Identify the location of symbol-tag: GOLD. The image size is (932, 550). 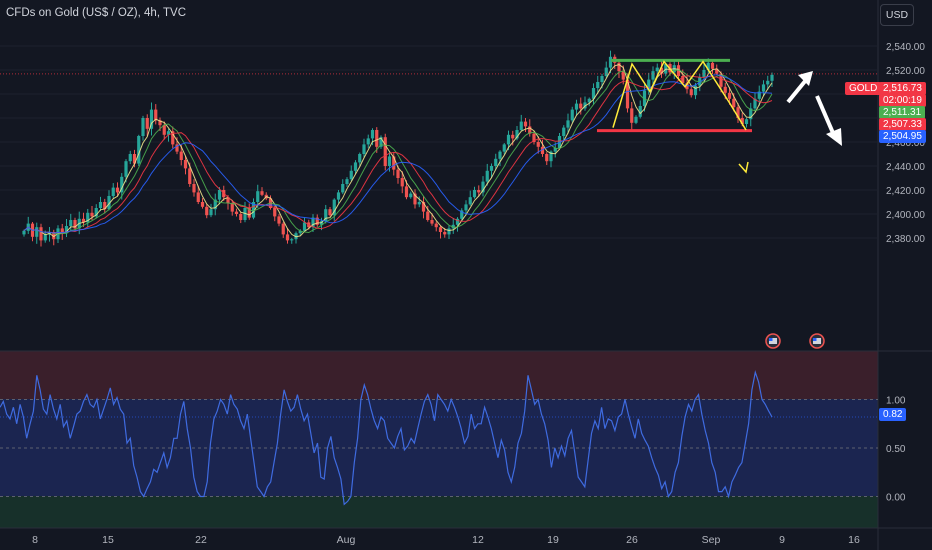
(863, 88).